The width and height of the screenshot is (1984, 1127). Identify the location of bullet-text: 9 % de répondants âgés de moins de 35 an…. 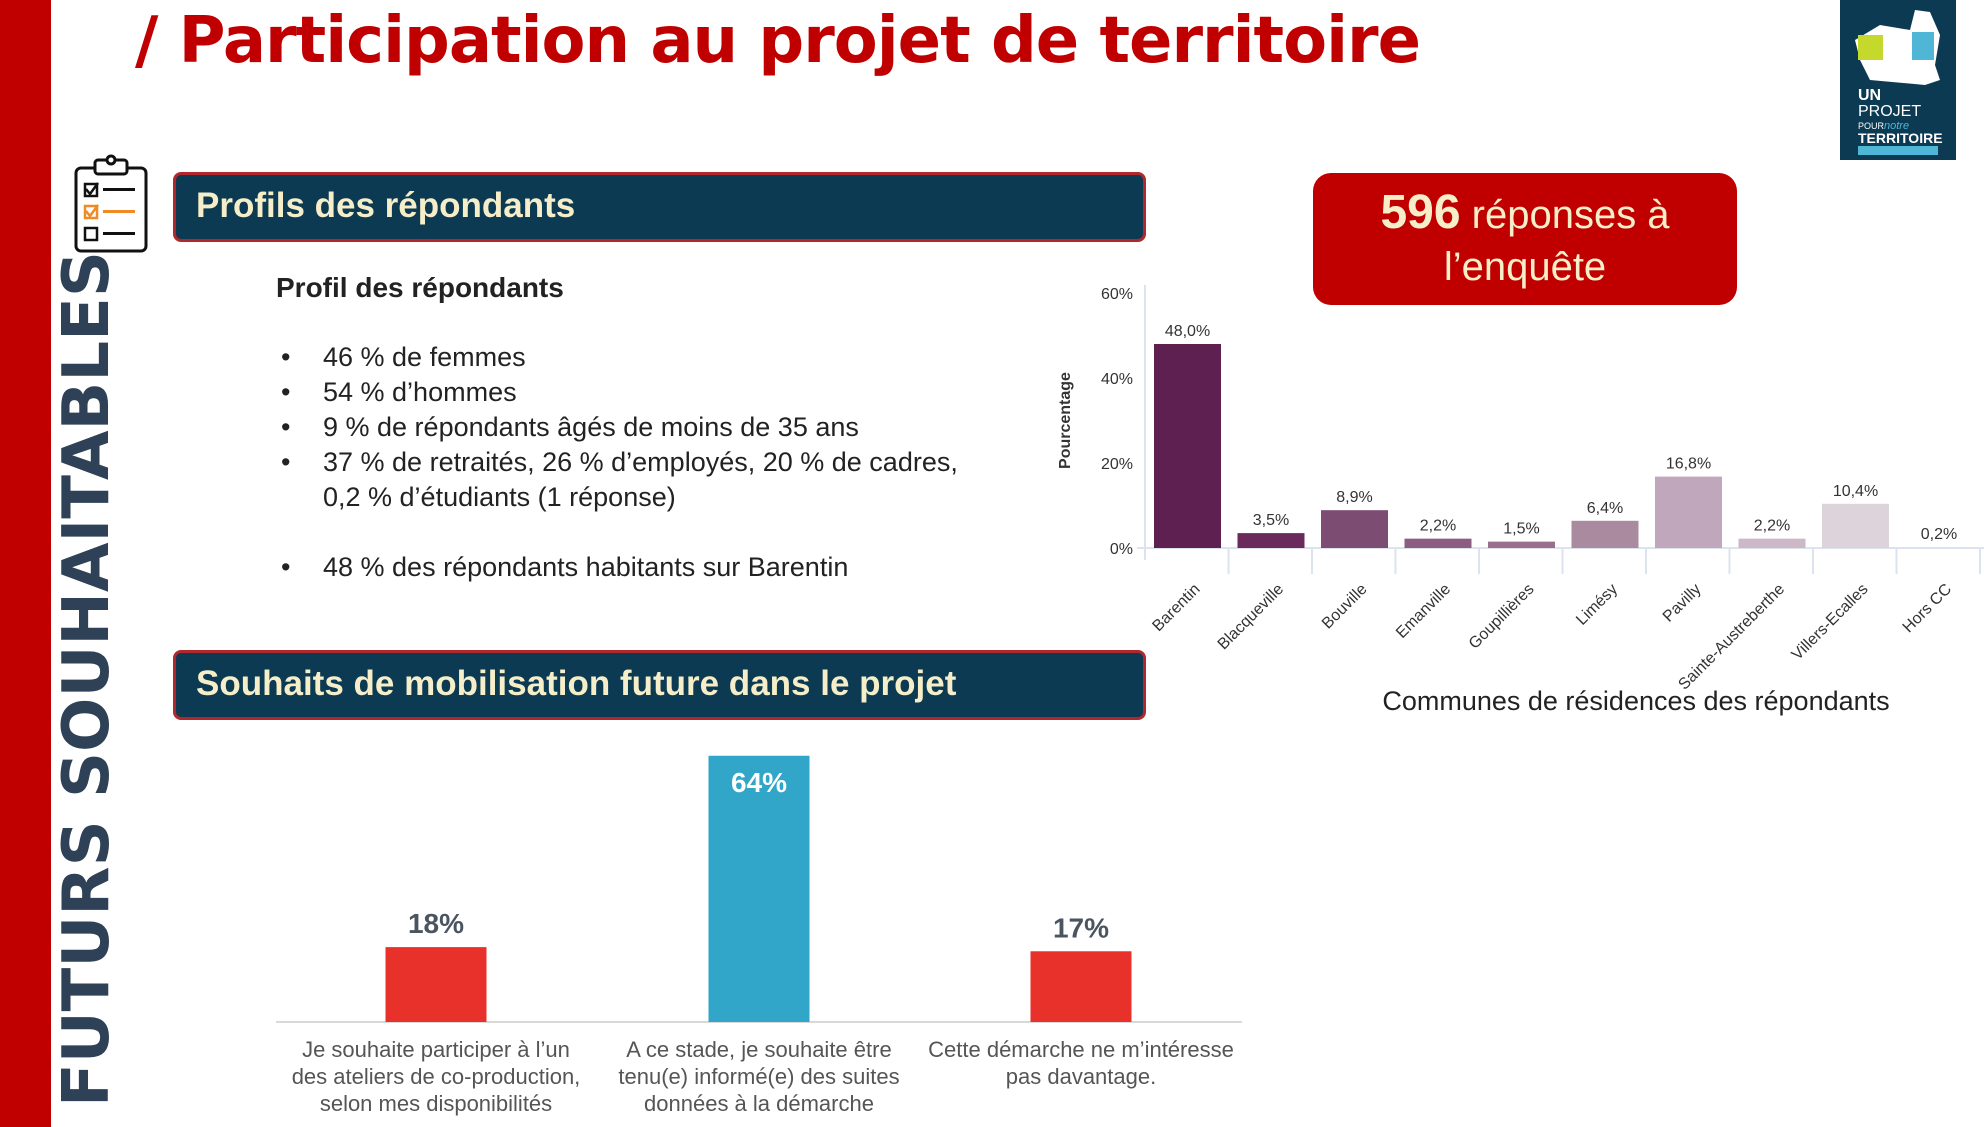
(591, 427).